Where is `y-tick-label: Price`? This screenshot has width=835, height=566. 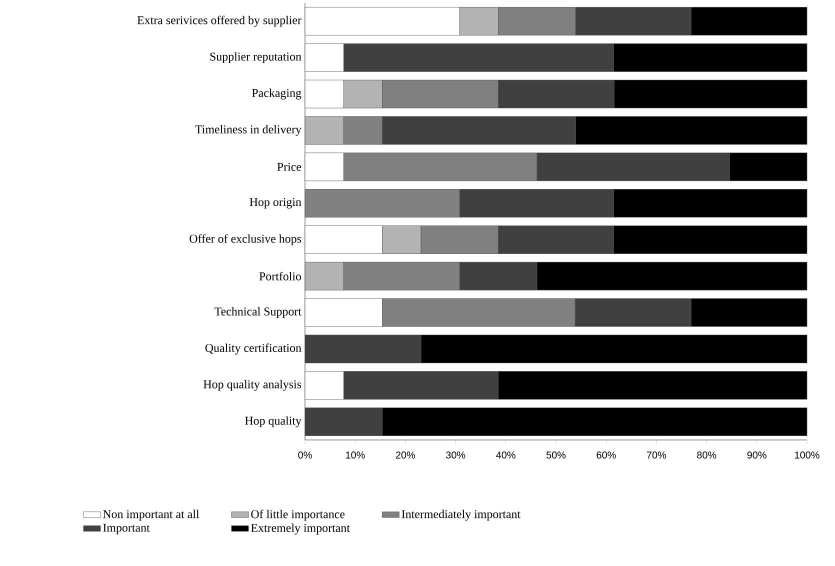 y-tick-label: Price is located at coordinates (289, 166).